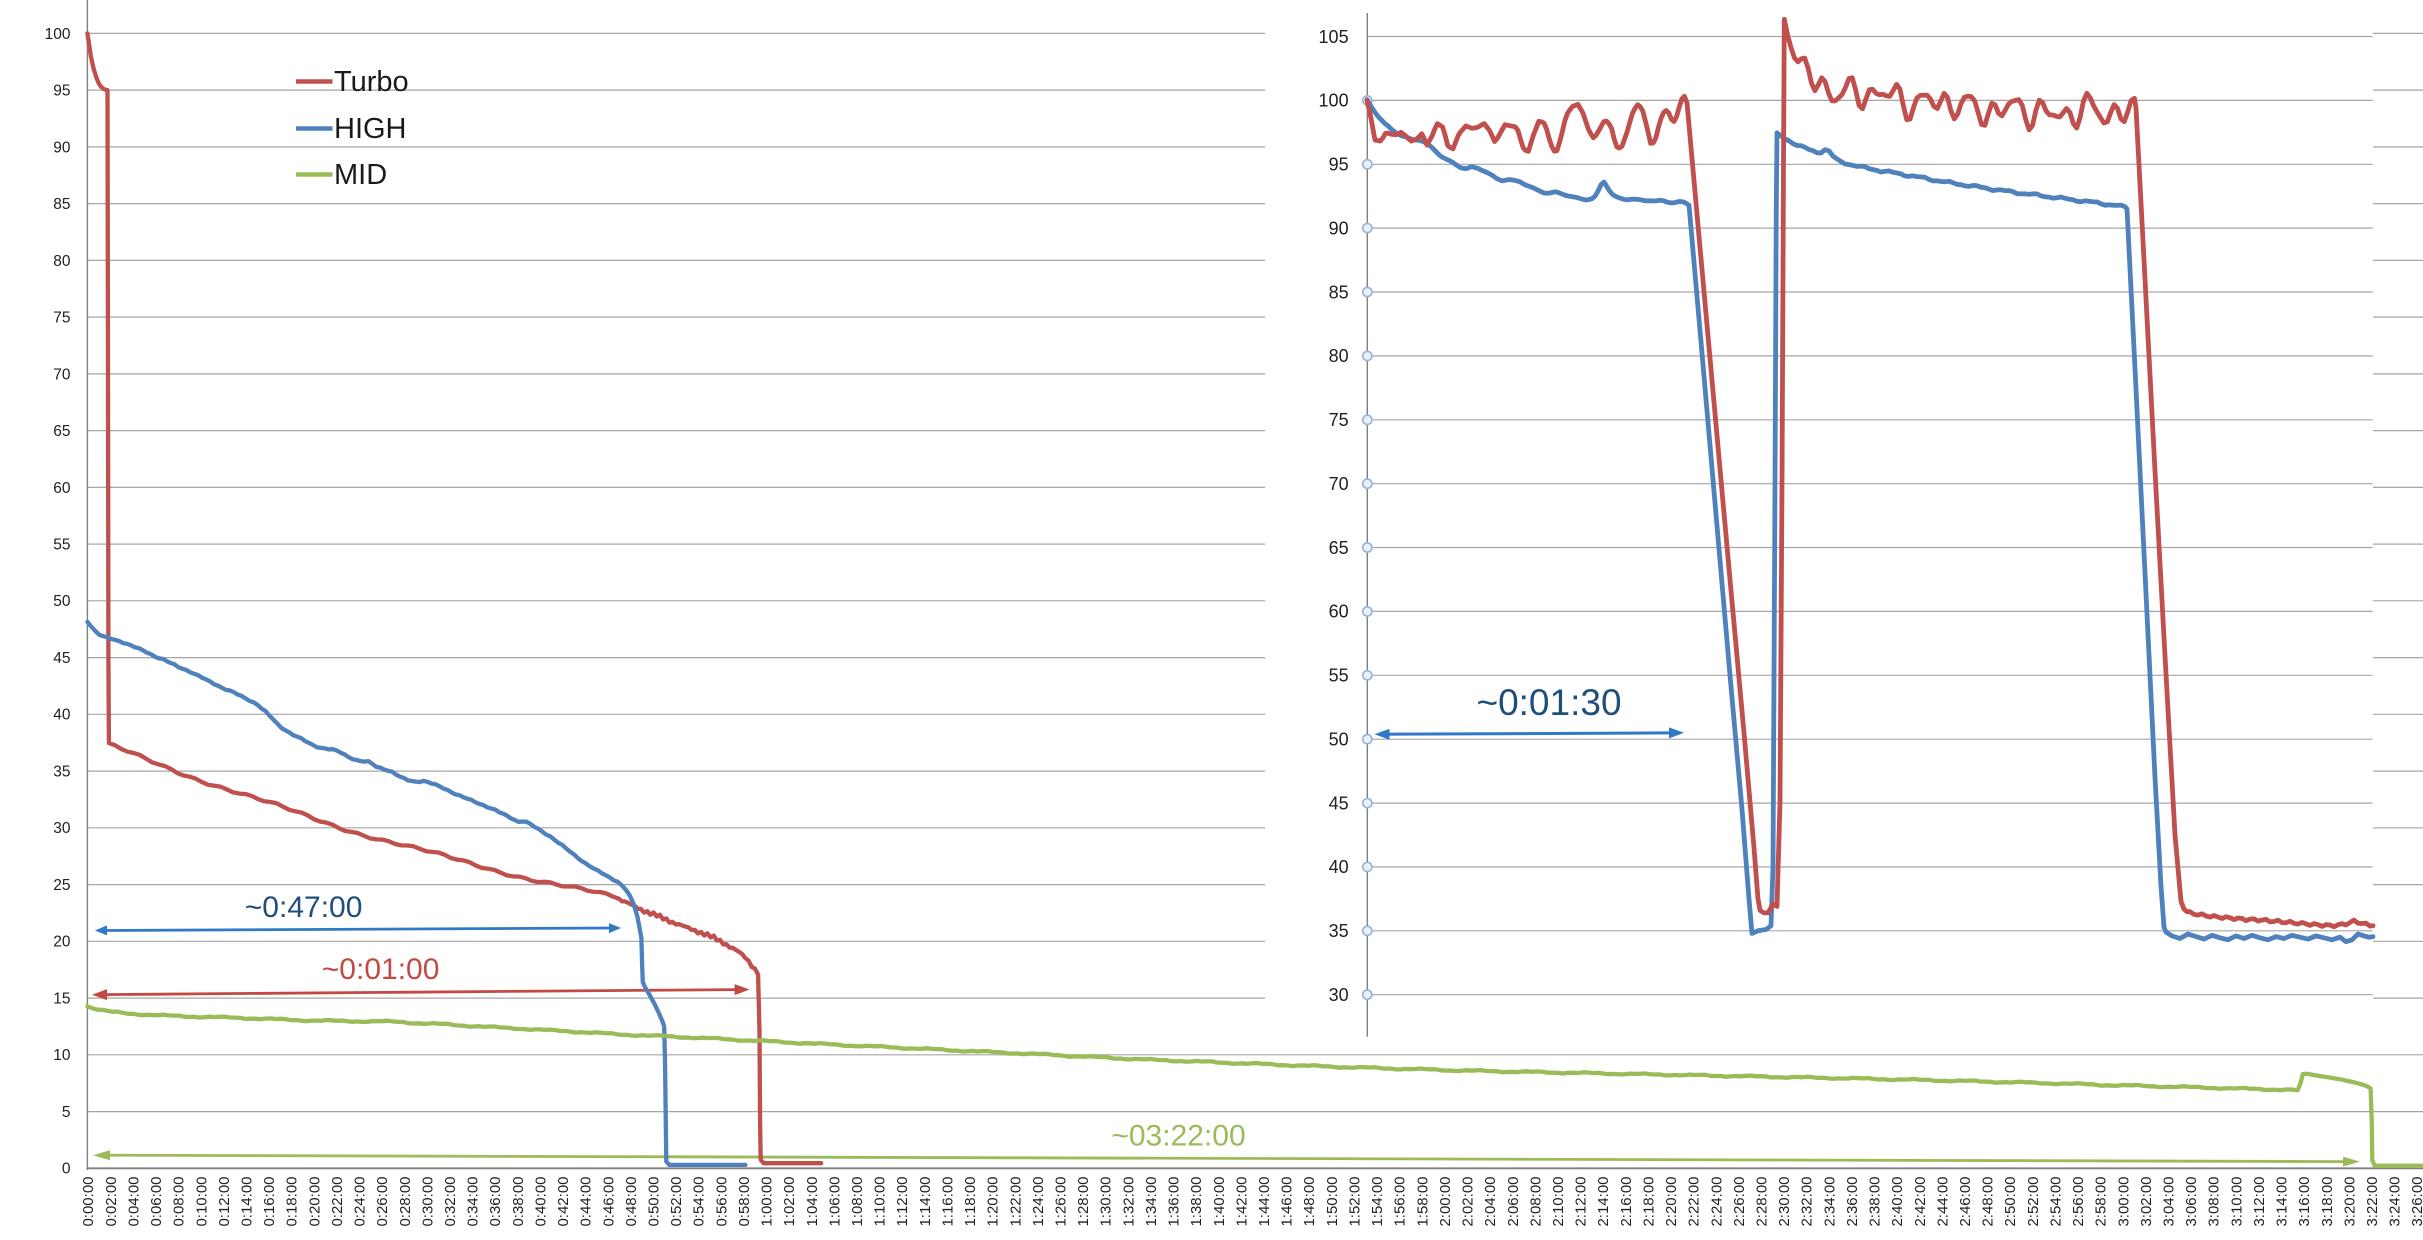 The image size is (2423, 1240). What do you see at coordinates (767, 1202) in the screenshot?
I see `svg-text: 1:00:00` at bounding box center [767, 1202].